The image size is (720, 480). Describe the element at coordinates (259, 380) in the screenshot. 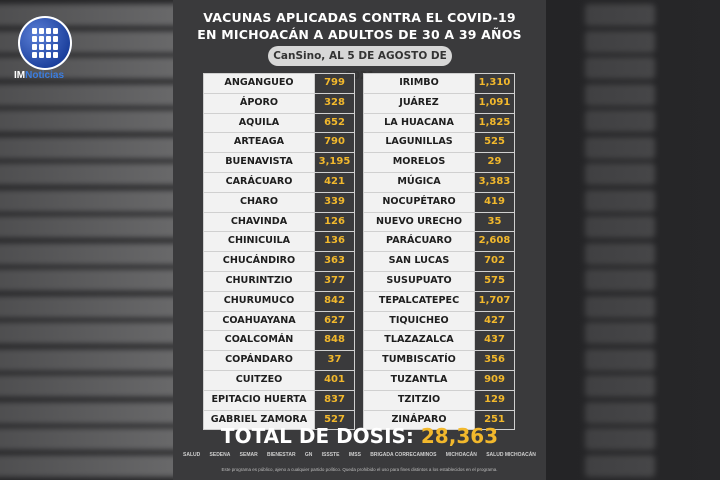

I see `municipality-name: CUITZEO` at that location.